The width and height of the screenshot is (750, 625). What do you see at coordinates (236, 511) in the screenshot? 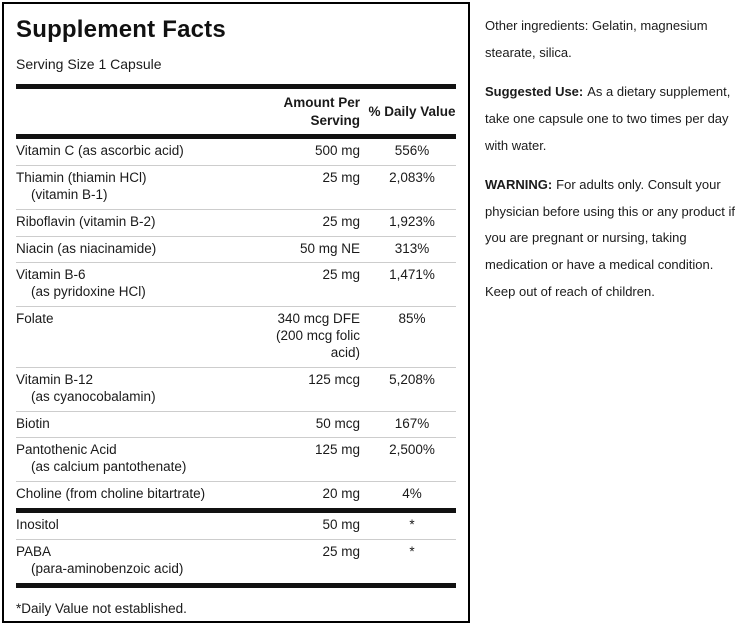
I see `thick-divider-mid` at bounding box center [236, 511].